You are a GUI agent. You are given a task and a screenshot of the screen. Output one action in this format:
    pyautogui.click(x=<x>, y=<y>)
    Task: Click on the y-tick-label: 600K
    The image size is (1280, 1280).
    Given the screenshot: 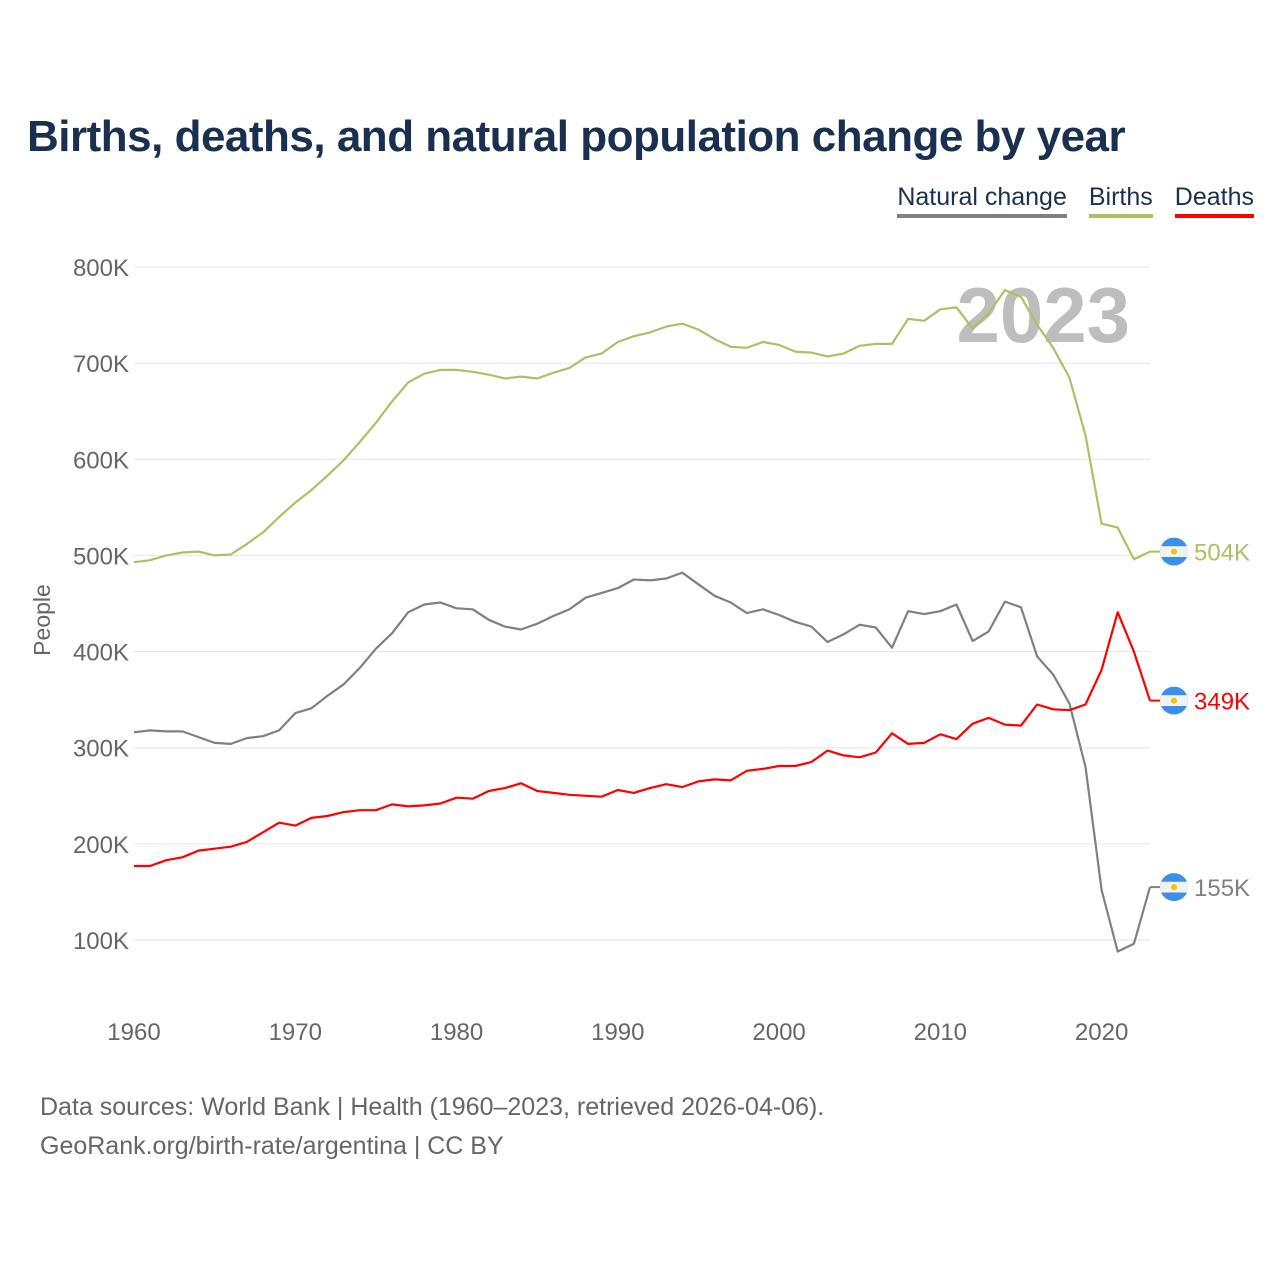 What is the action you would take?
    pyautogui.click(x=101, y=460)
    